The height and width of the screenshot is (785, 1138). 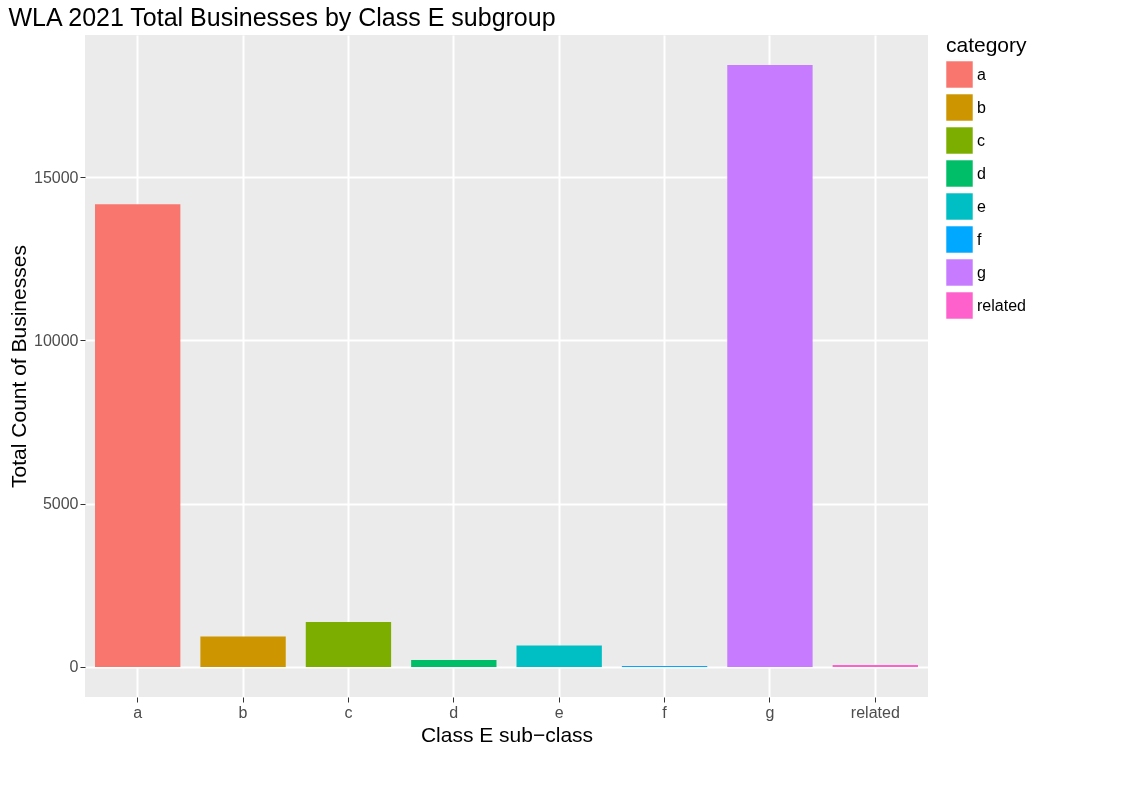 I want to click on legend-label: g, so click(x=981, y=272).